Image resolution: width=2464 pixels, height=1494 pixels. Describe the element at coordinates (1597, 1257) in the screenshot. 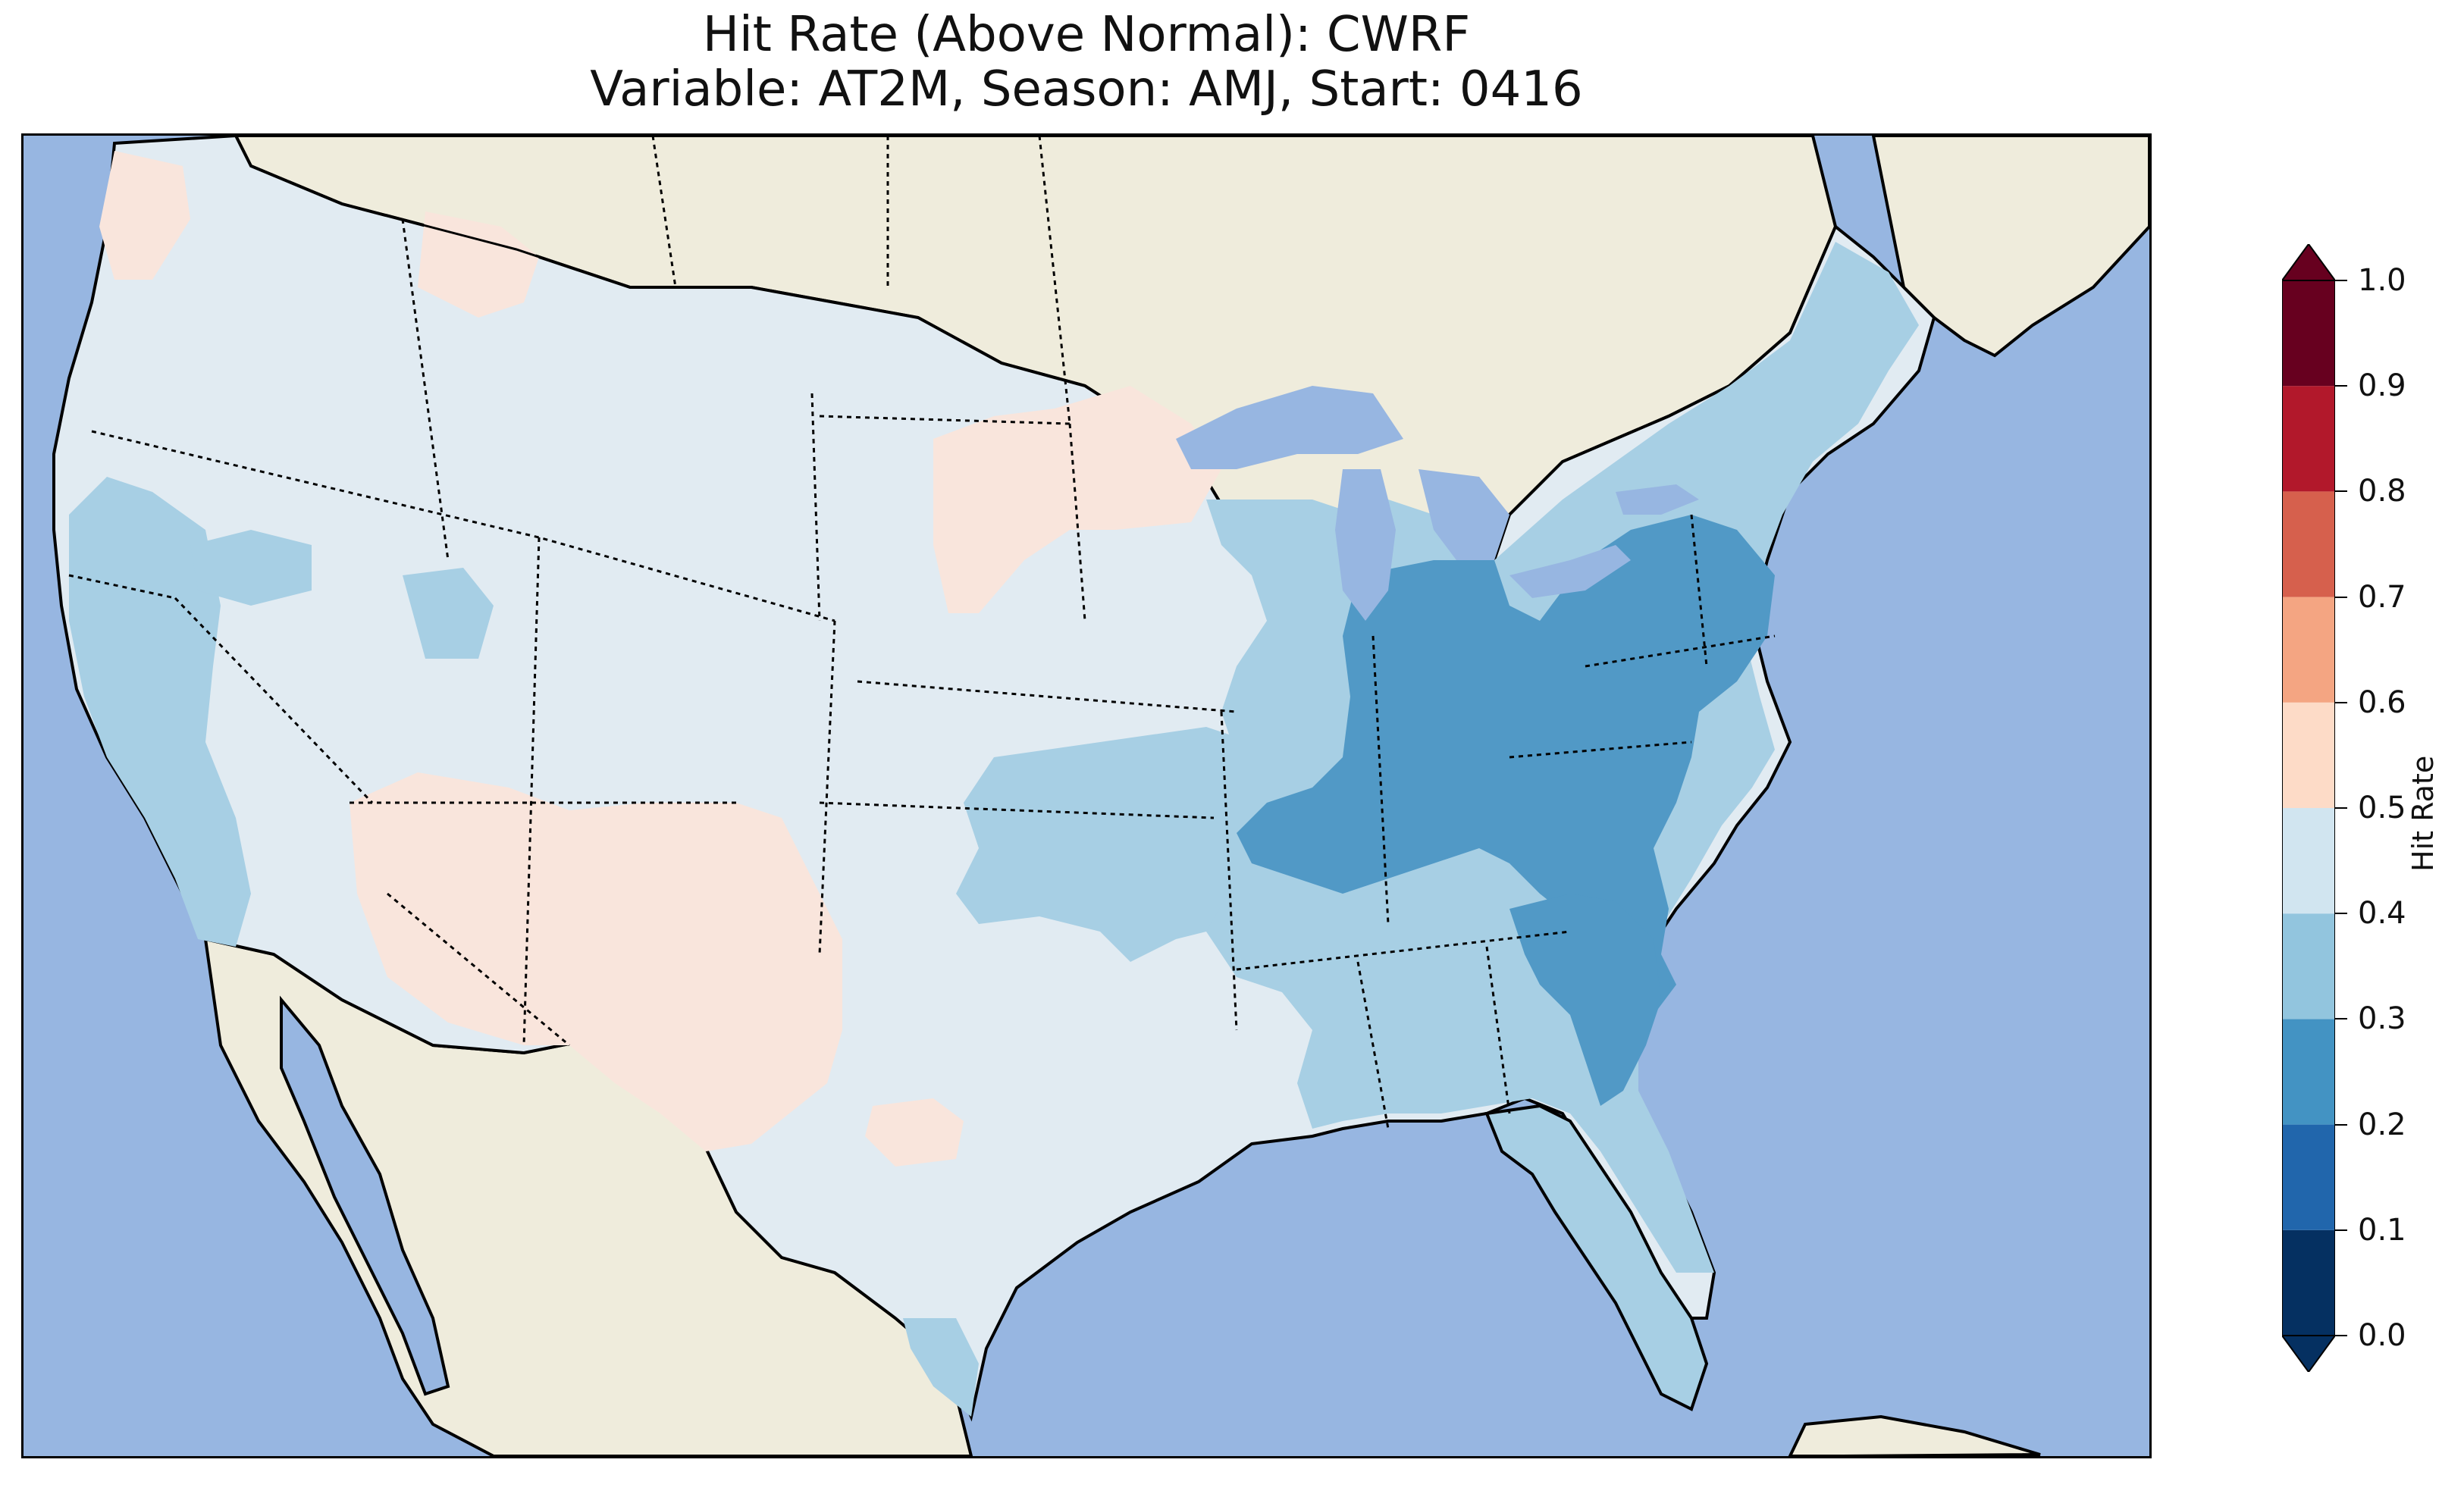

I see `florida-peninsula` at that location.